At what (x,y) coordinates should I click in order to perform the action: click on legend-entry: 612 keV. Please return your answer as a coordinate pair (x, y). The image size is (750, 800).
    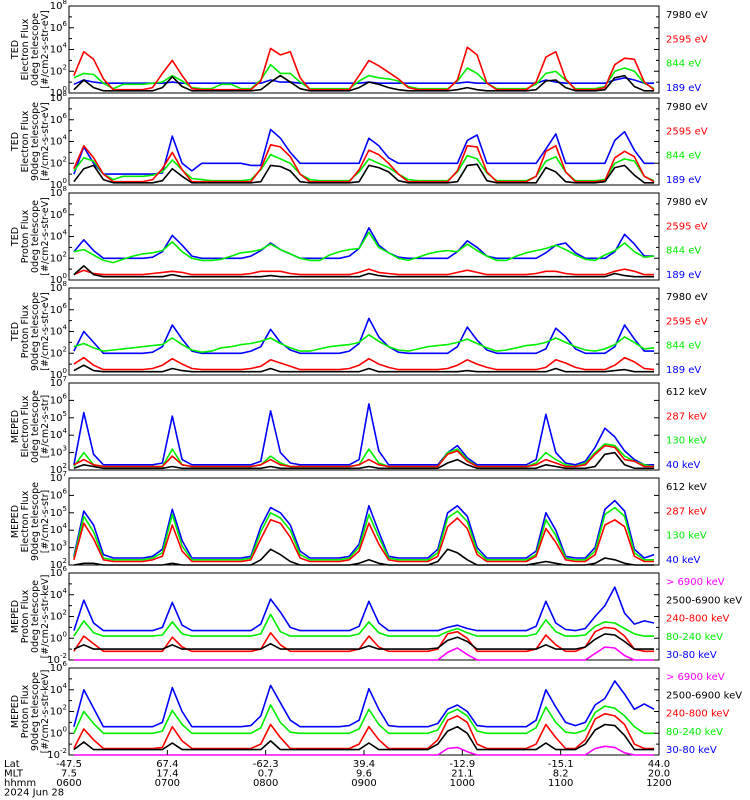
    Looking at the image, I should click on (686, 487).